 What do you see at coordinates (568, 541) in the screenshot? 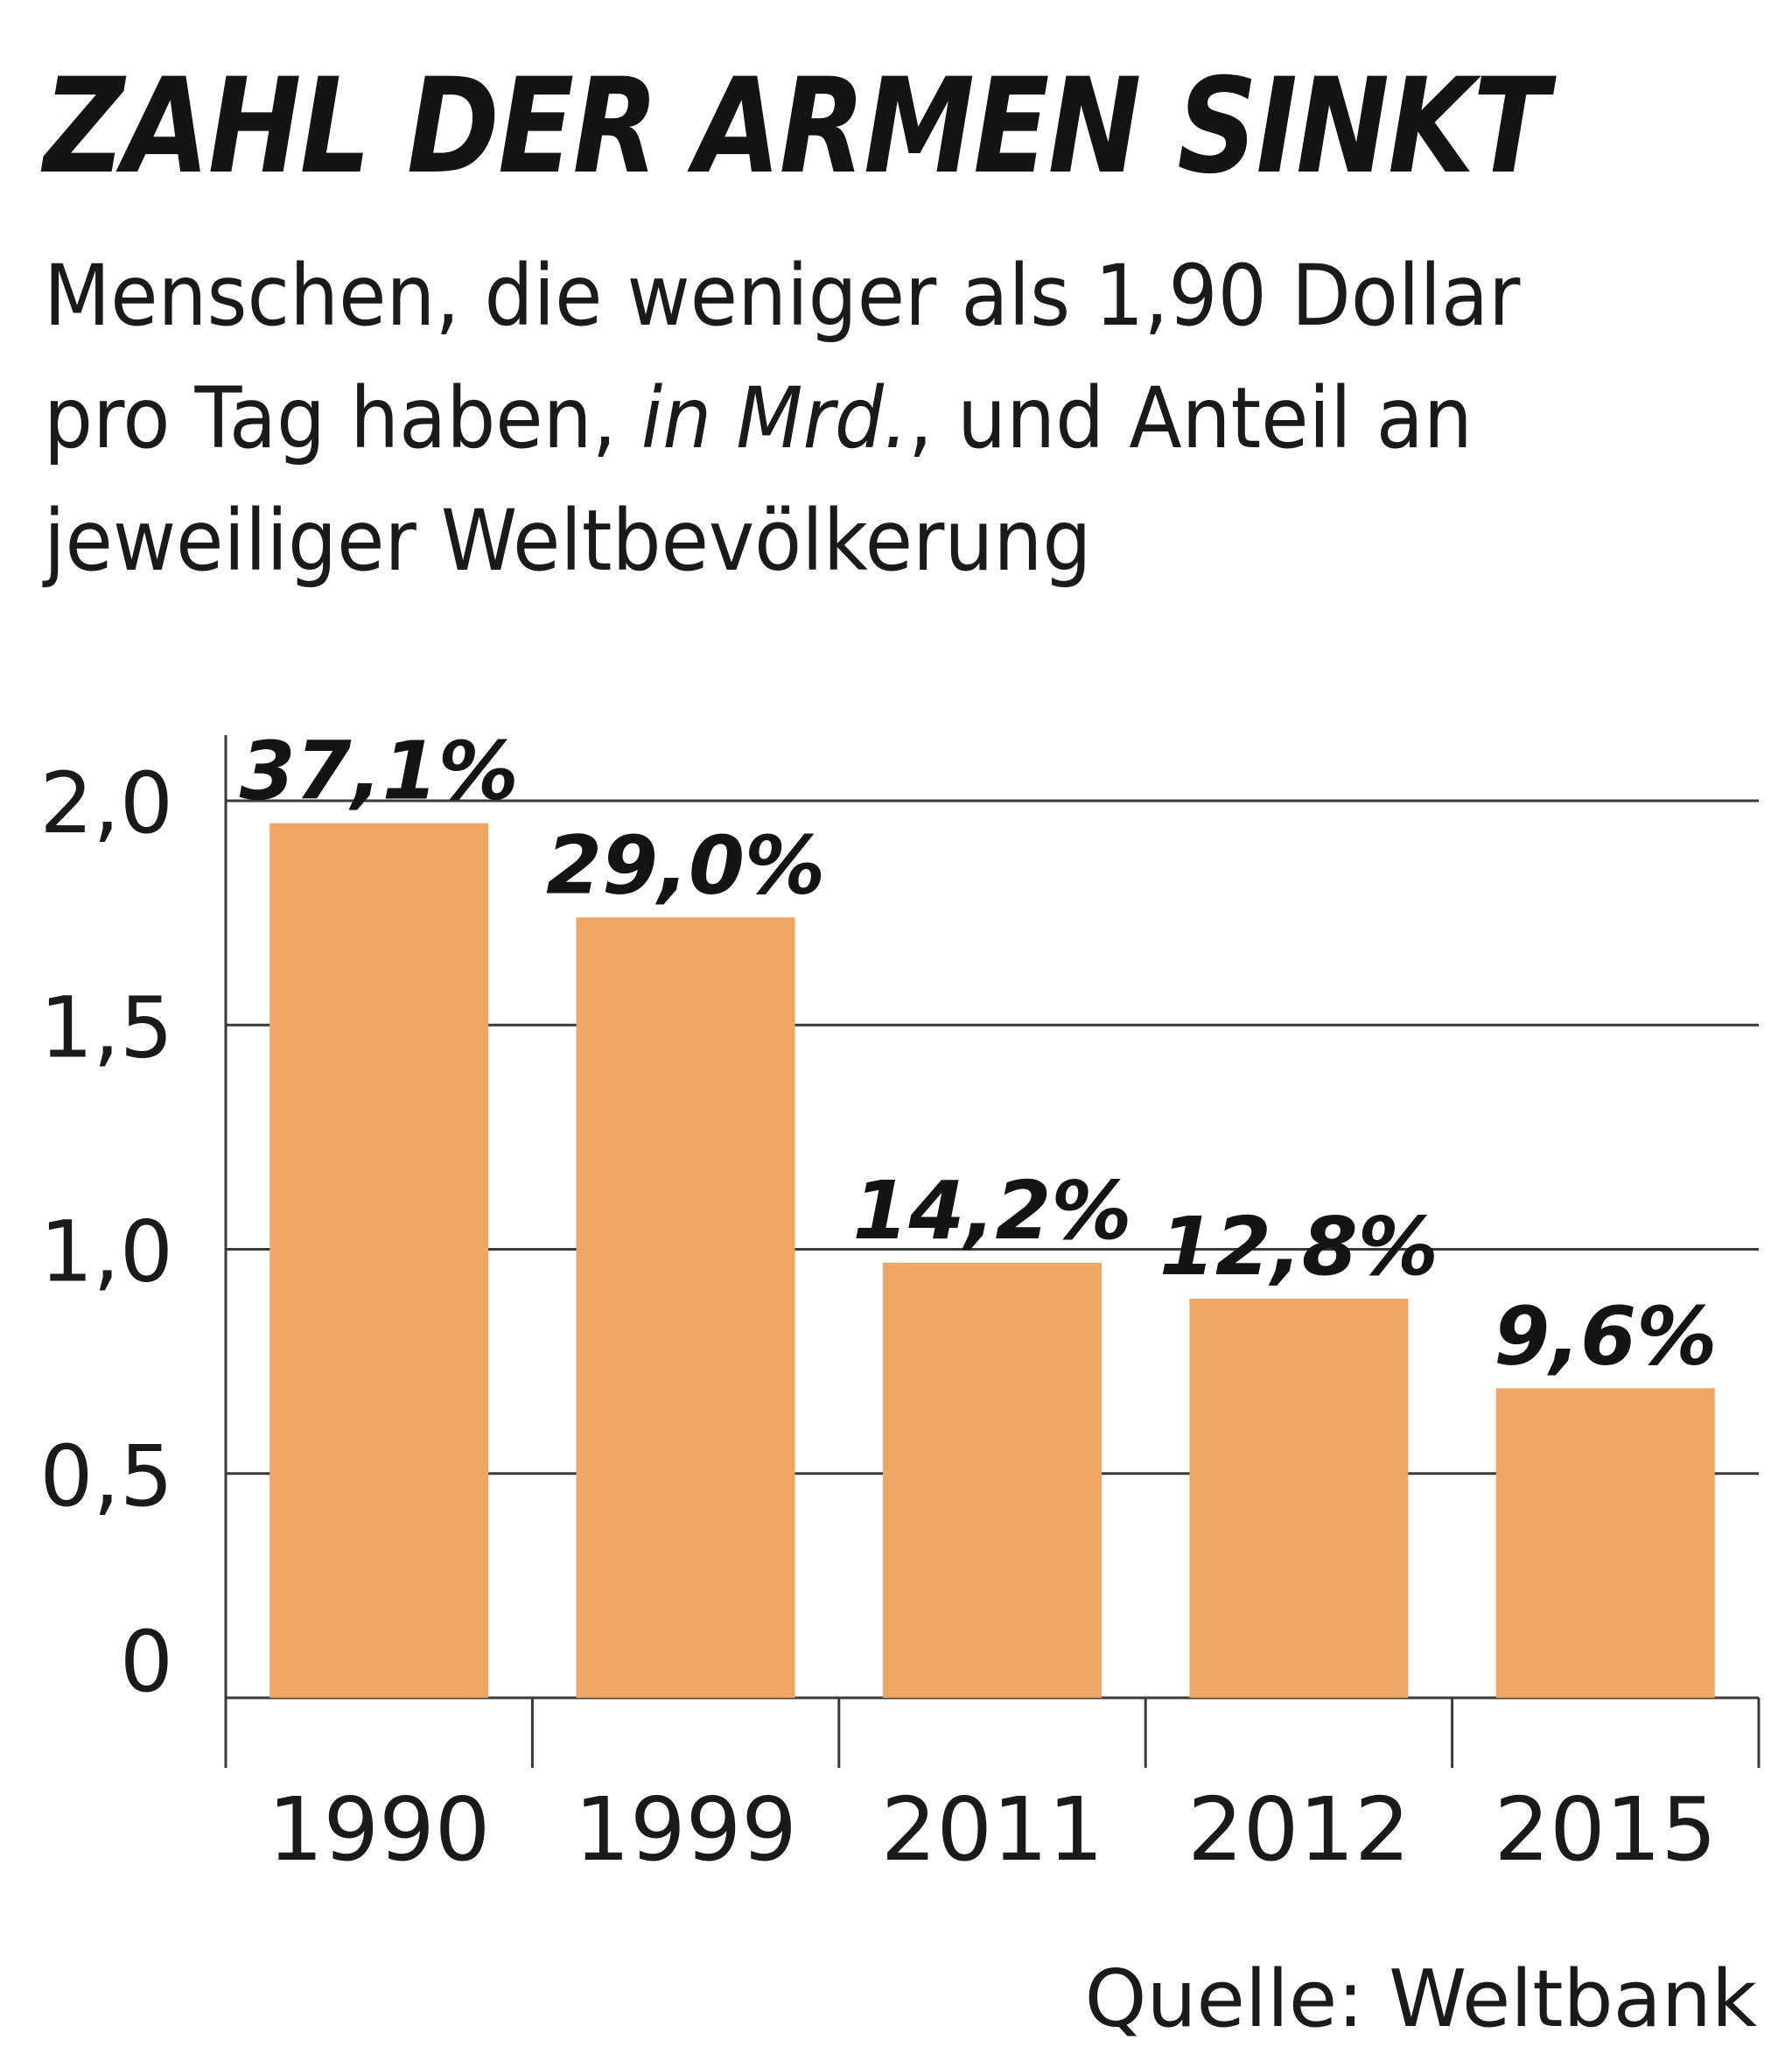
I see `subtitle-line-3: jeweiliger Weltbevölkerung` at bounding box center [568, 541].